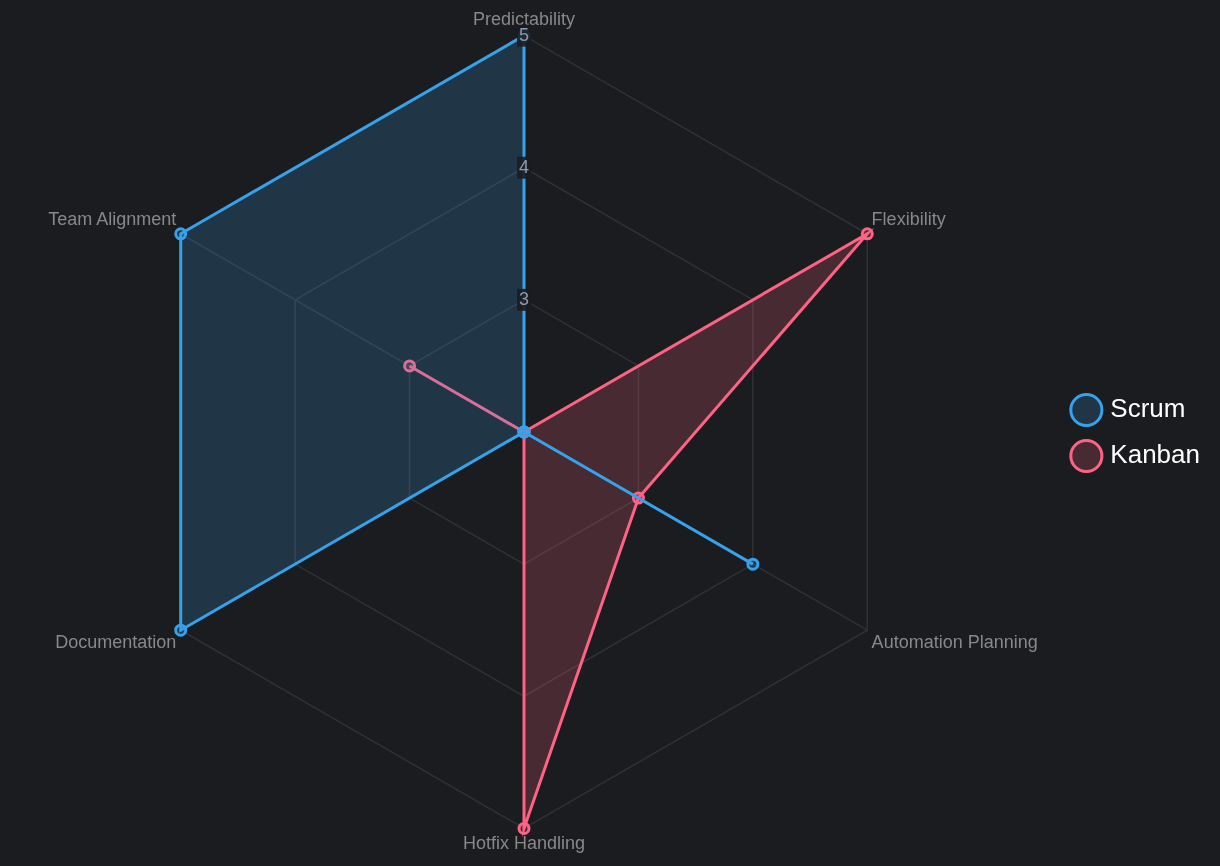  What do you see at coordinates (116, 642) in the screenshot?
I see `spoke-label: Documentation` at bounding box center [116, 642].